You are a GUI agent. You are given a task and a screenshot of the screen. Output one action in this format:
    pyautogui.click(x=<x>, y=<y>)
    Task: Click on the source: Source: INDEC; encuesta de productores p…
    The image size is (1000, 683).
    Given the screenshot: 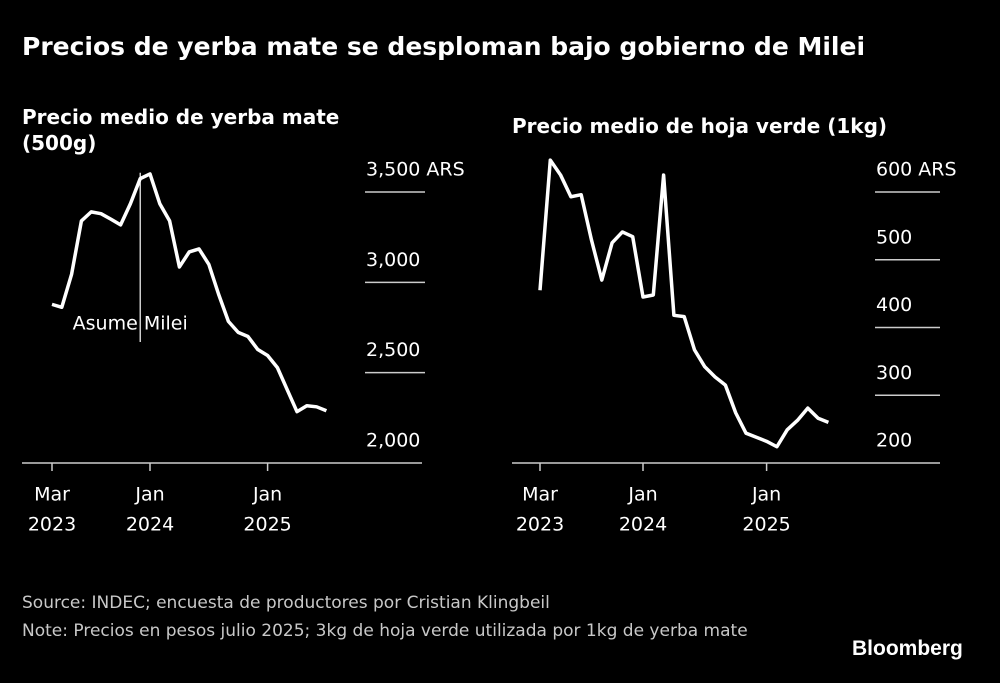 What is the action you would take?
    pyautogui.click(x=286, y=603)
    